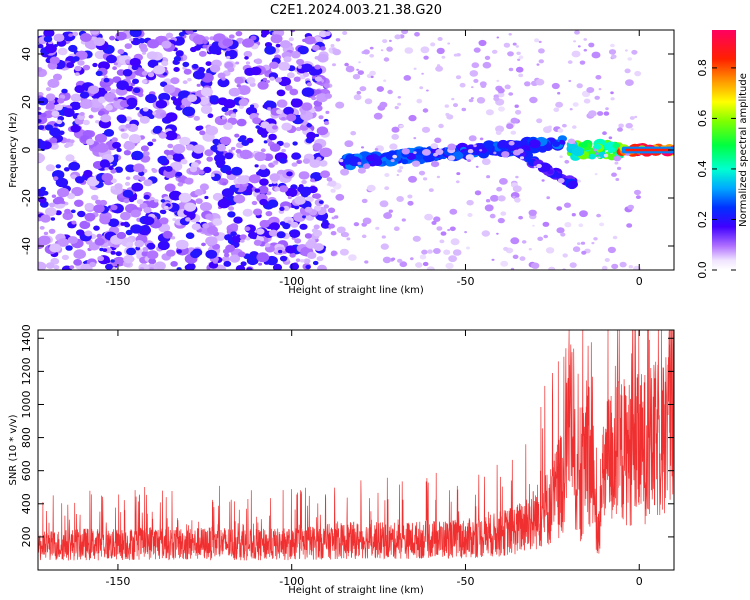 This screenshot has width=750, height=600. What do you see at coordinates (26, 338) in the screenshot?
I see `snr-y-tick-label: 1400` at bounding box center [26, 338].